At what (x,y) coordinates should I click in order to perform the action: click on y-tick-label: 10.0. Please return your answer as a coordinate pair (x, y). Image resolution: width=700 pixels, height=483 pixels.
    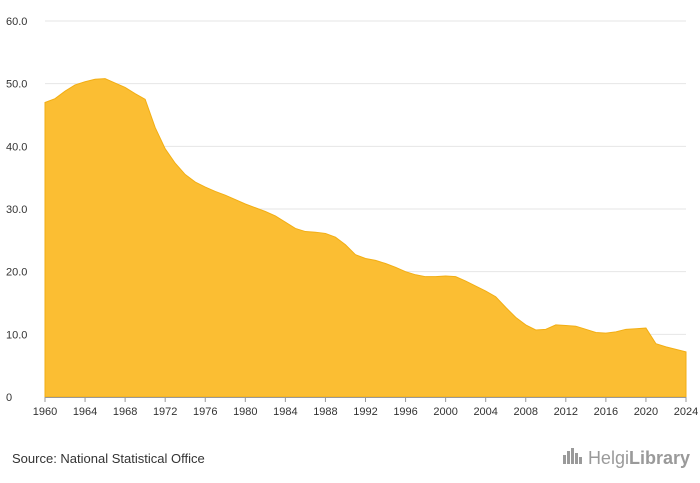
    Looking at the image, I should click on (16, 335).